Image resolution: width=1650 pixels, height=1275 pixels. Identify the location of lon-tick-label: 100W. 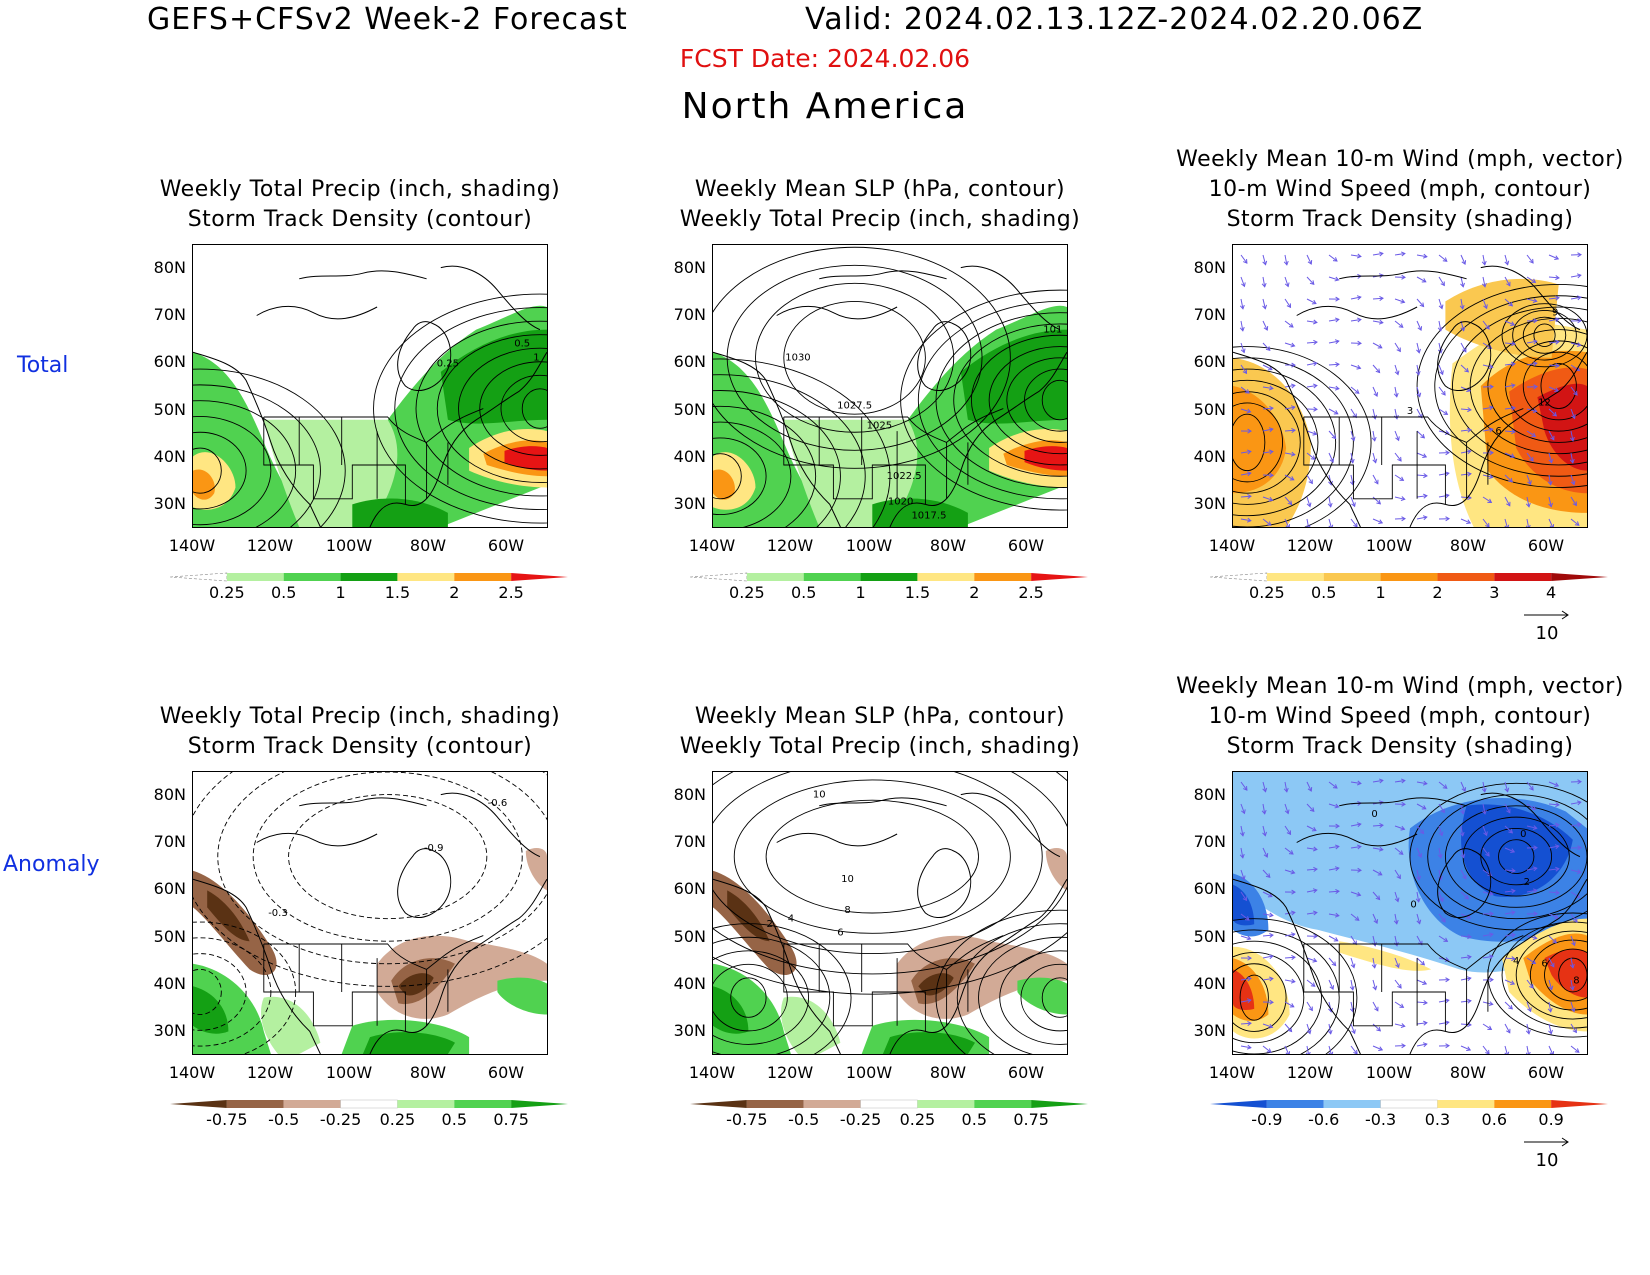
(349, 545).